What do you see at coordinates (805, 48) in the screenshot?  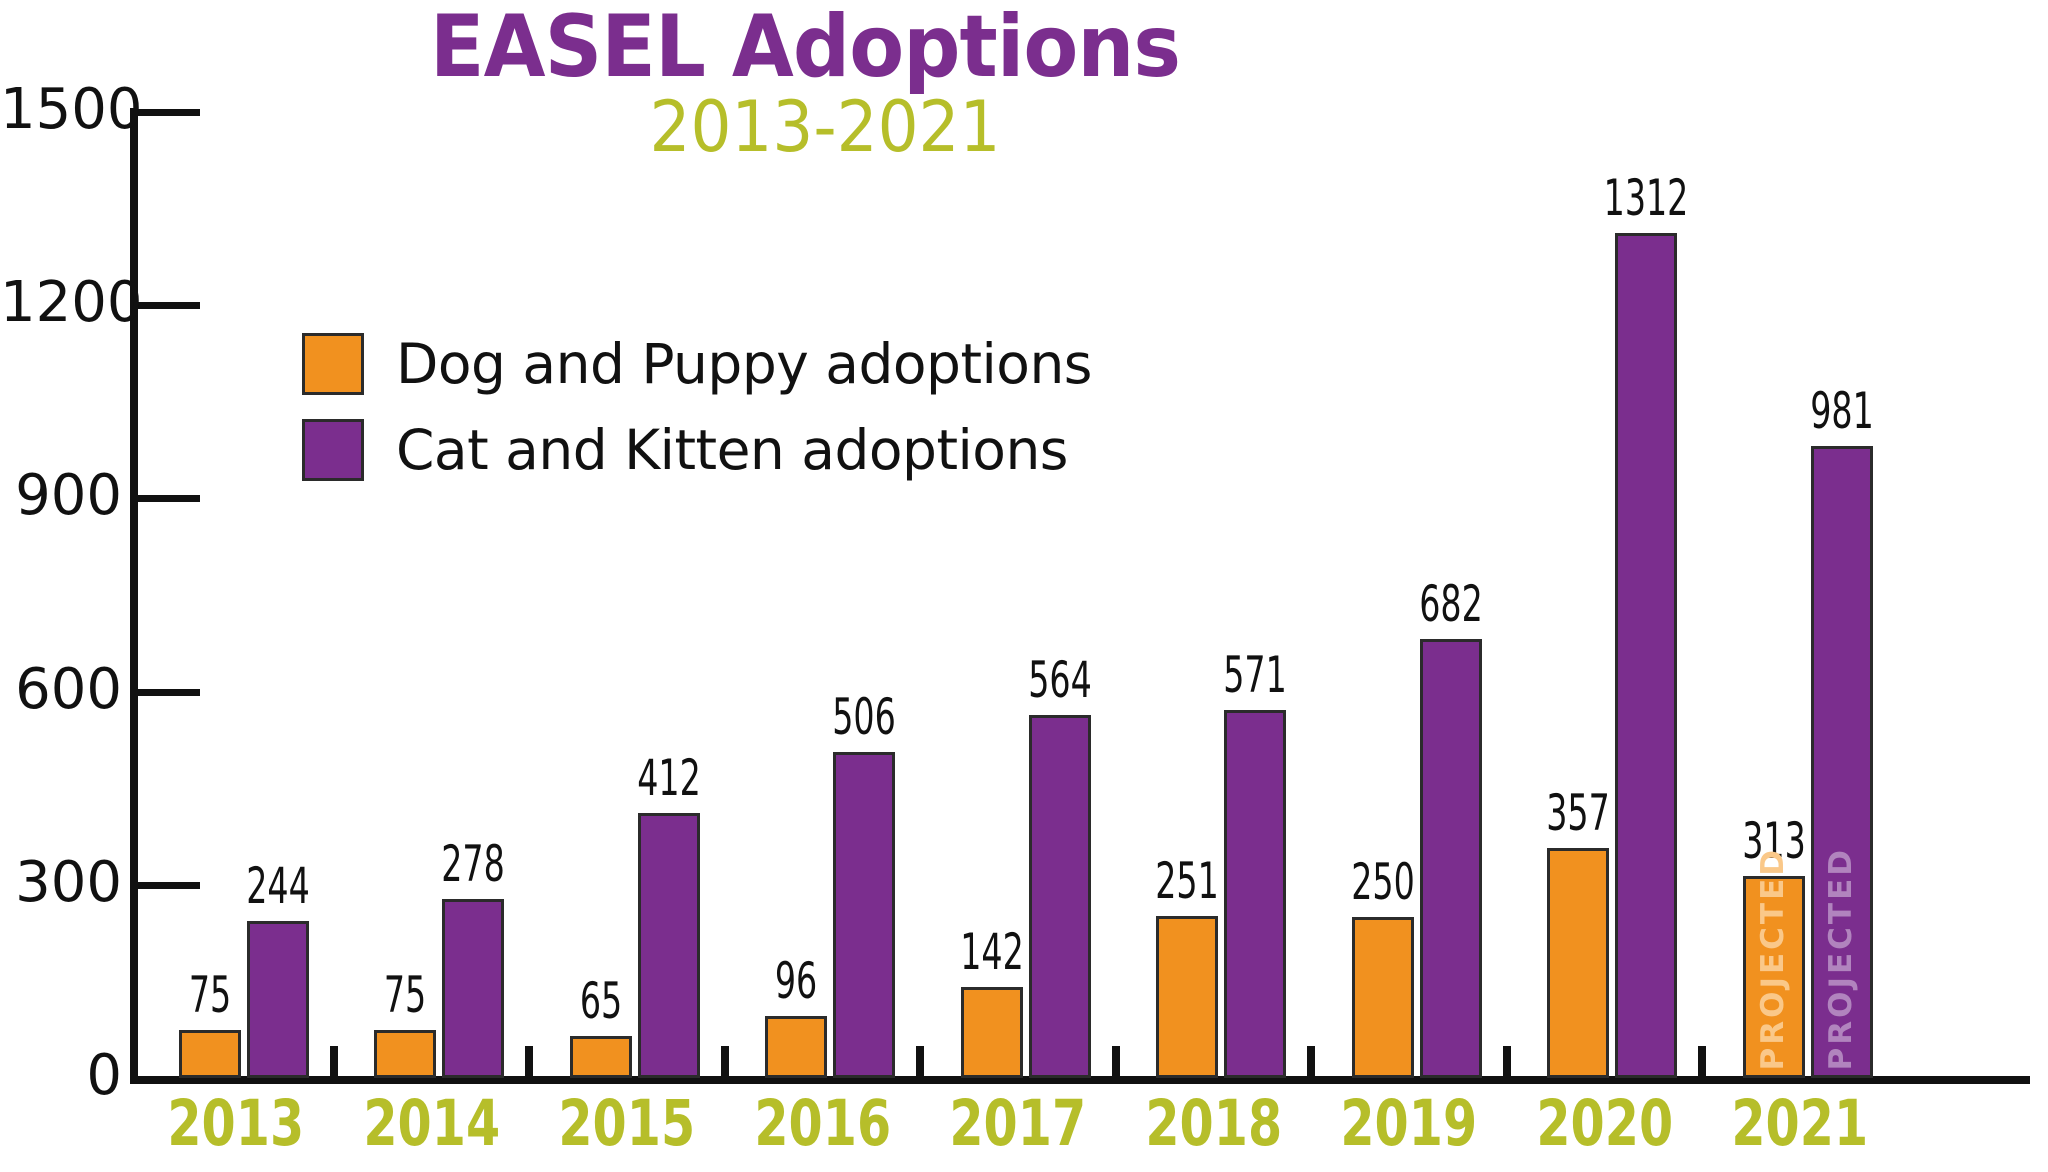 I see `chart-title: EASEL Adoptions` at bounding box center [805, 48].